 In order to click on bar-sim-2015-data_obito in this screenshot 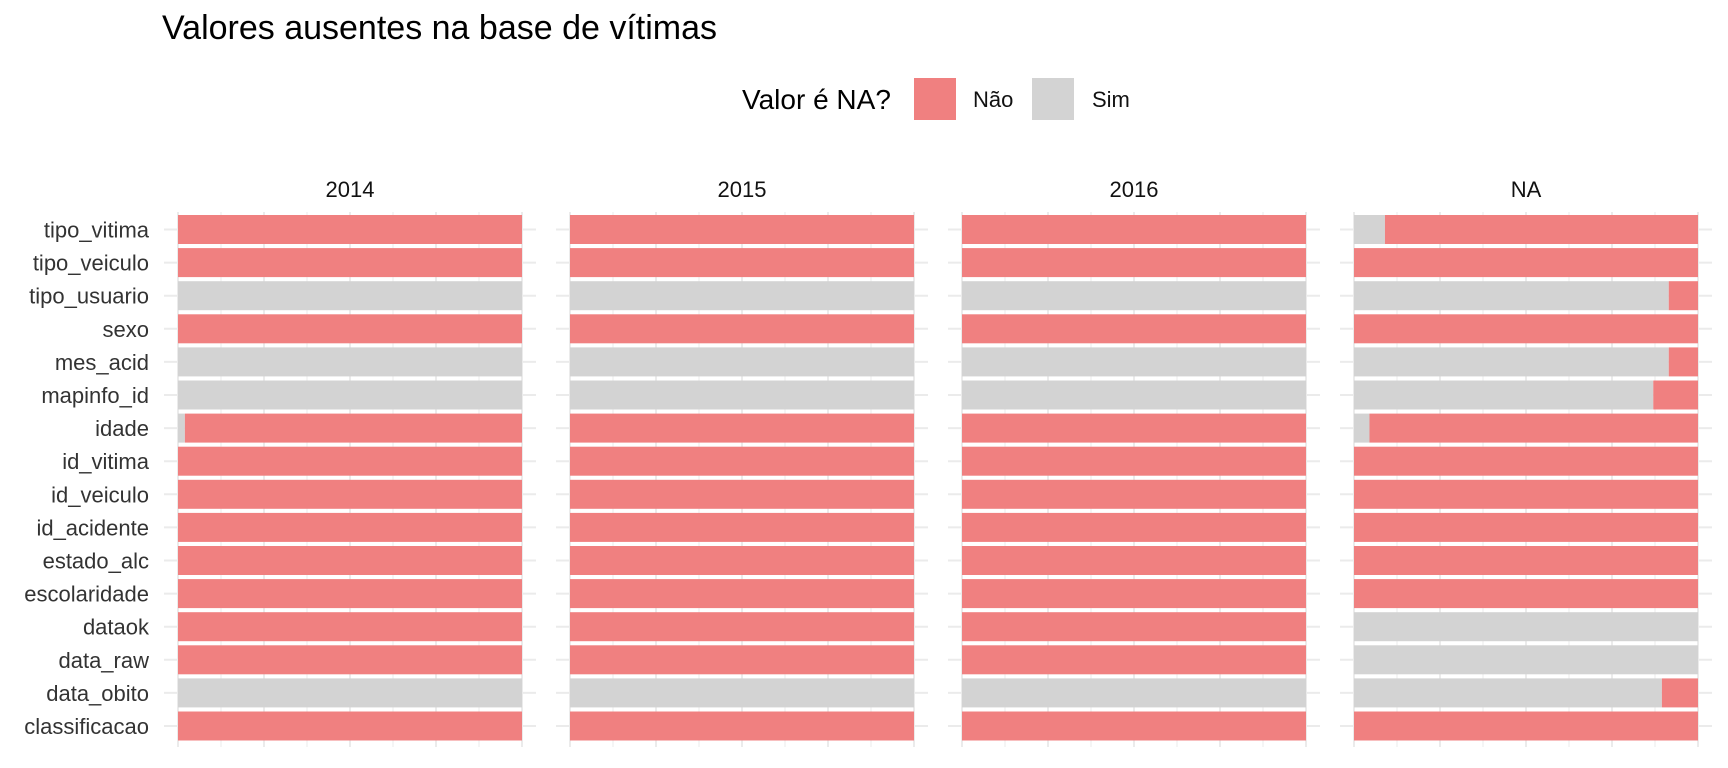, I will do `click(742, 693)`.